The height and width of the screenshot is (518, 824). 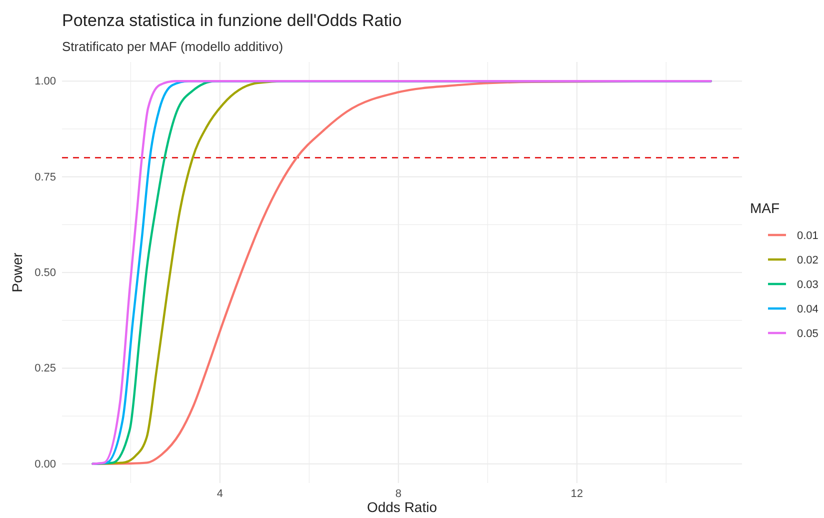 I want to click on legend-title: MAF, so click(x=765, y=208).